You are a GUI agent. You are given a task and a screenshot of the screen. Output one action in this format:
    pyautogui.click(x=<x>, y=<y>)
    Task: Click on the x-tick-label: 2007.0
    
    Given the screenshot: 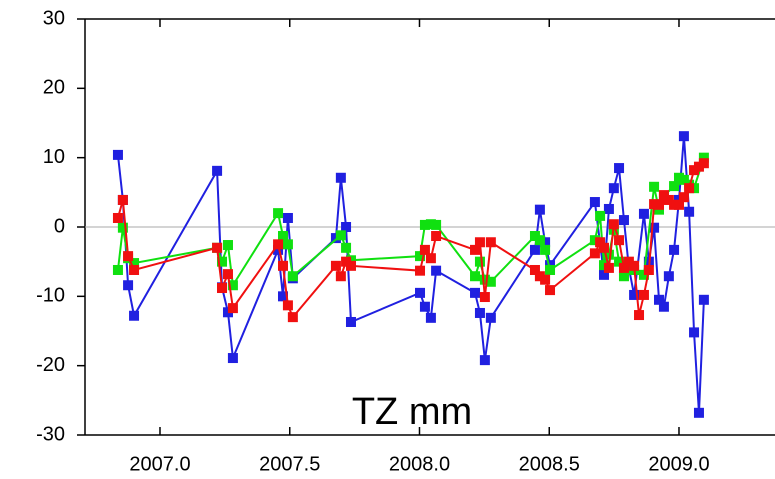 What is the action you would take?
    pyautogui.click(x=159, y=464)
    